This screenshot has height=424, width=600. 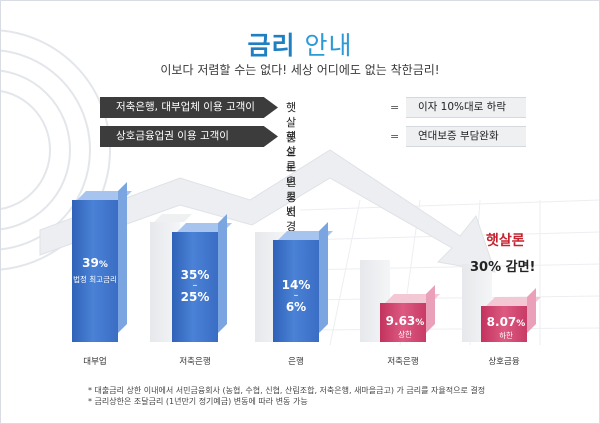 What do you see at coordinates (328, 45) in the screenshot?
I see `title-light: 안내` at bounding box center [328, 45].